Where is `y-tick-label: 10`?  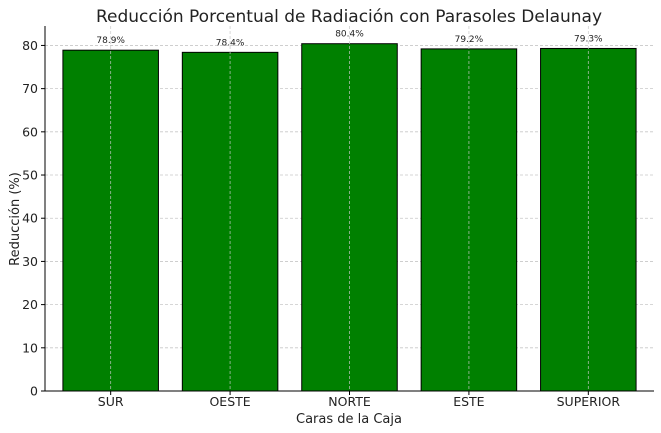 y-tick-label: 10 is located at coordinates (30, 347).